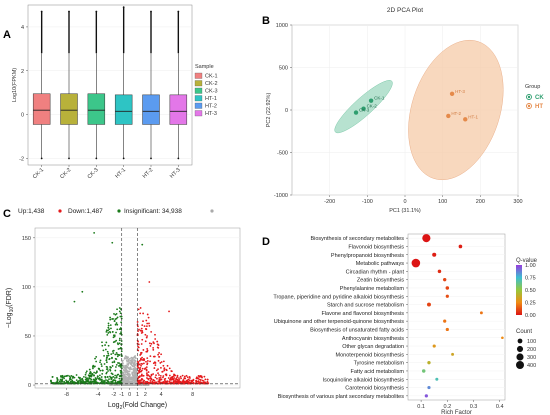 This screenshot has width=550, height=415. What do you see at coordinates (364, 380) in the screenshot?
I see `pathway-label: Isoquinoline alkaloid biosynthesis` at bounding box center [364, 380].